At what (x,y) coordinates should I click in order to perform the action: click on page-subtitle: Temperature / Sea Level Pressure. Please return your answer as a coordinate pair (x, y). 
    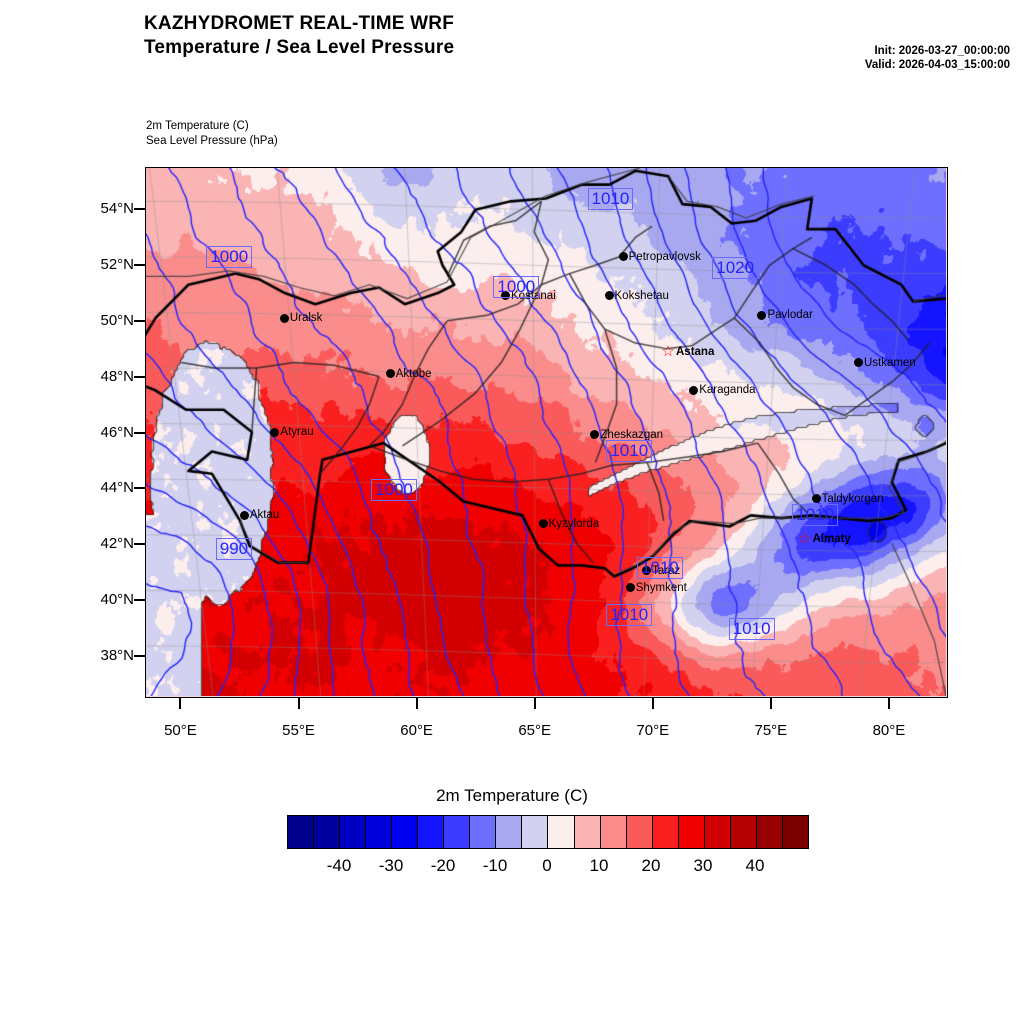
    Looking at the image, I should click on (299, 47).